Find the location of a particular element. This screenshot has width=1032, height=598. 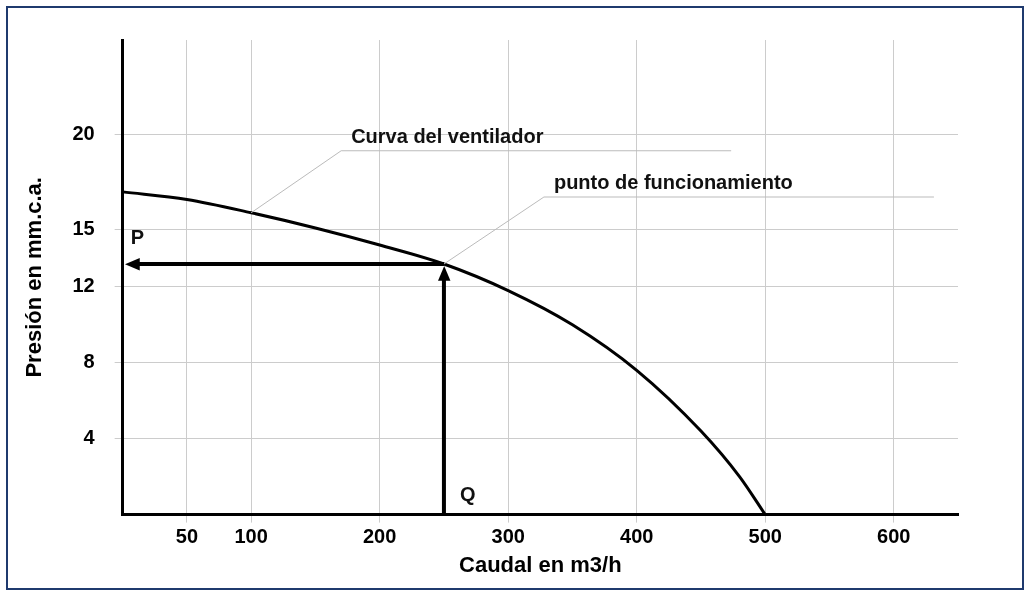

y-tick-label: 4 is located at coordinates (89, 437).